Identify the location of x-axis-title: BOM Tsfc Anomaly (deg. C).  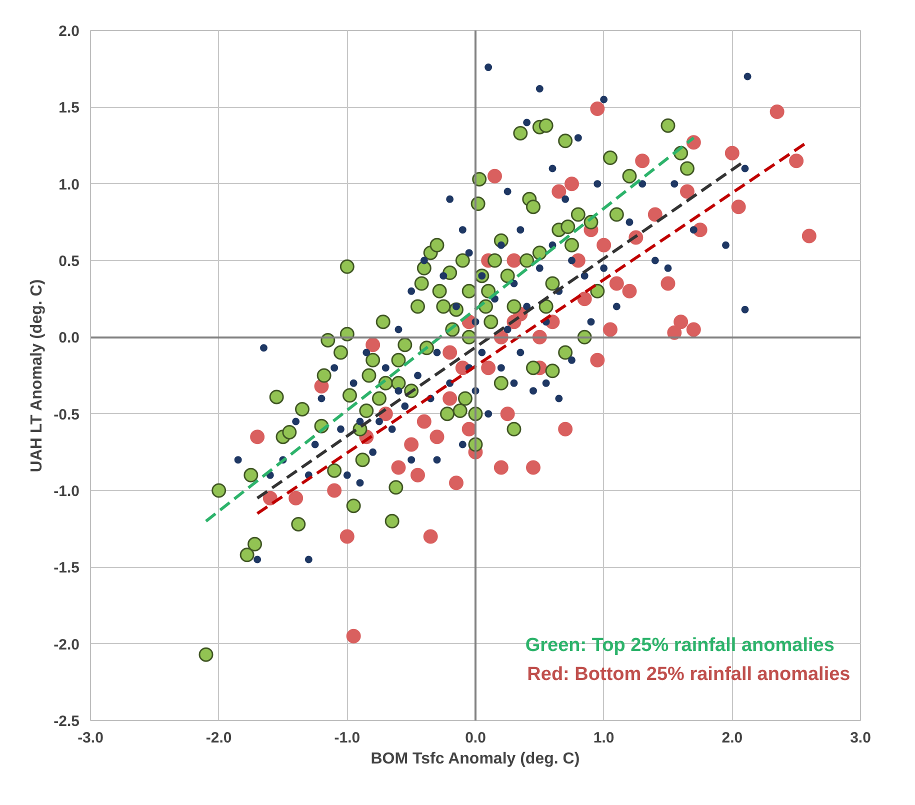
(475, 759).